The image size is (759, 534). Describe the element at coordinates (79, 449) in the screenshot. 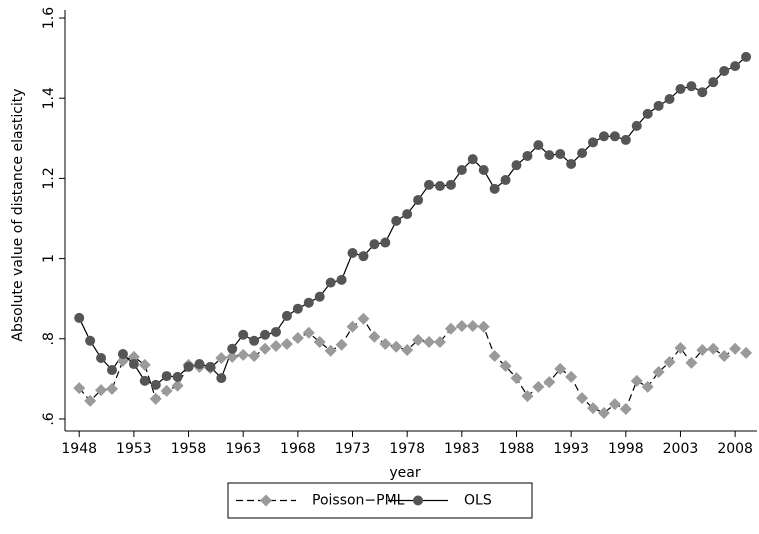

I see `x-tick-label: 1948` at that location.